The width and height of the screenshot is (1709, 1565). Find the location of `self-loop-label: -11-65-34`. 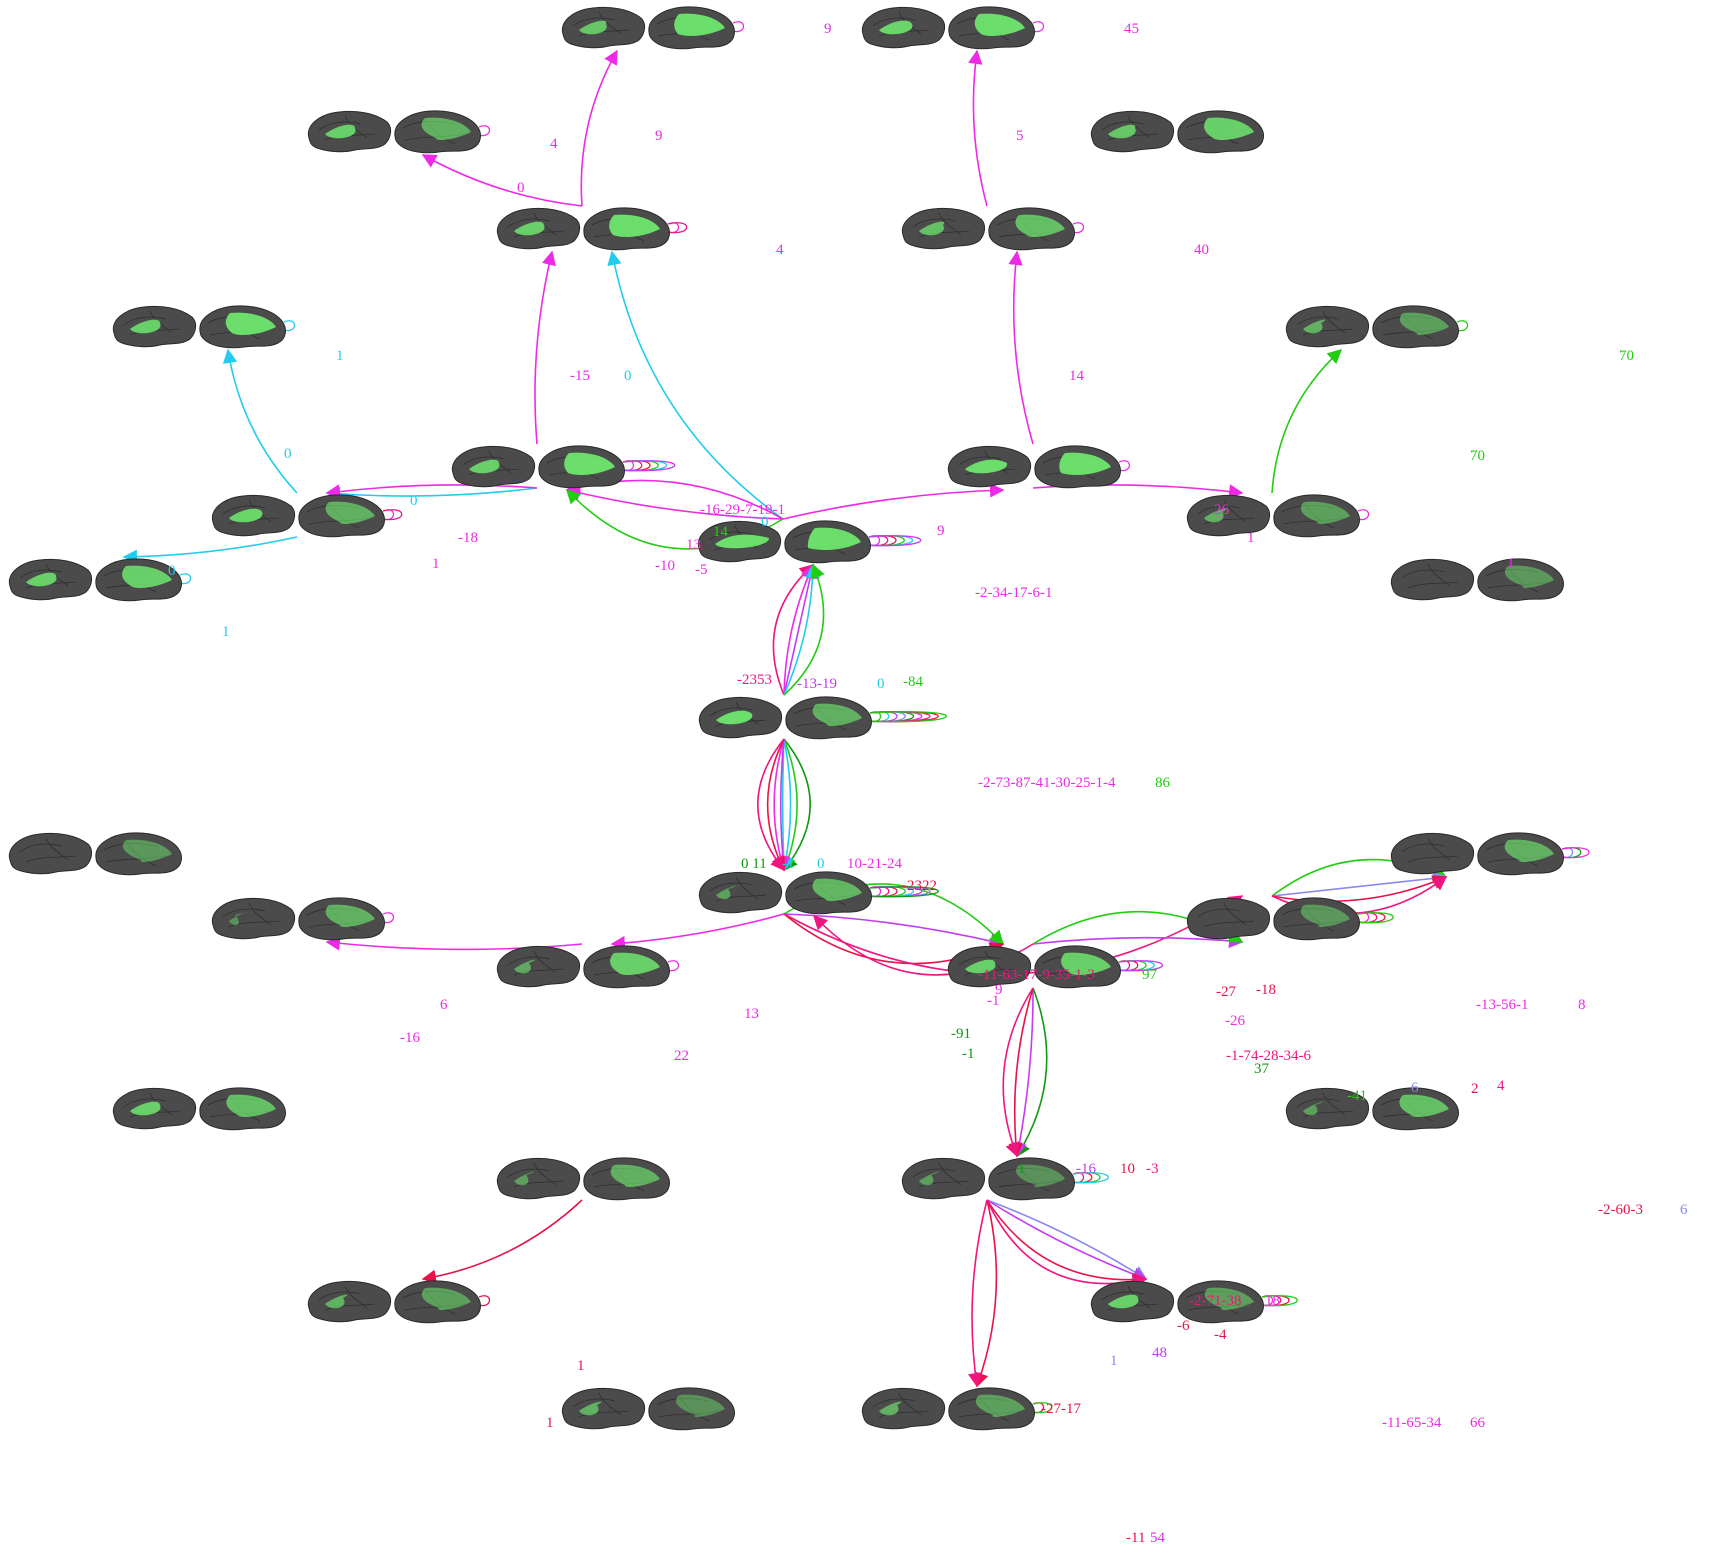

self-loop-label: -11-65-34 is located at coordinates (1412, 1423).